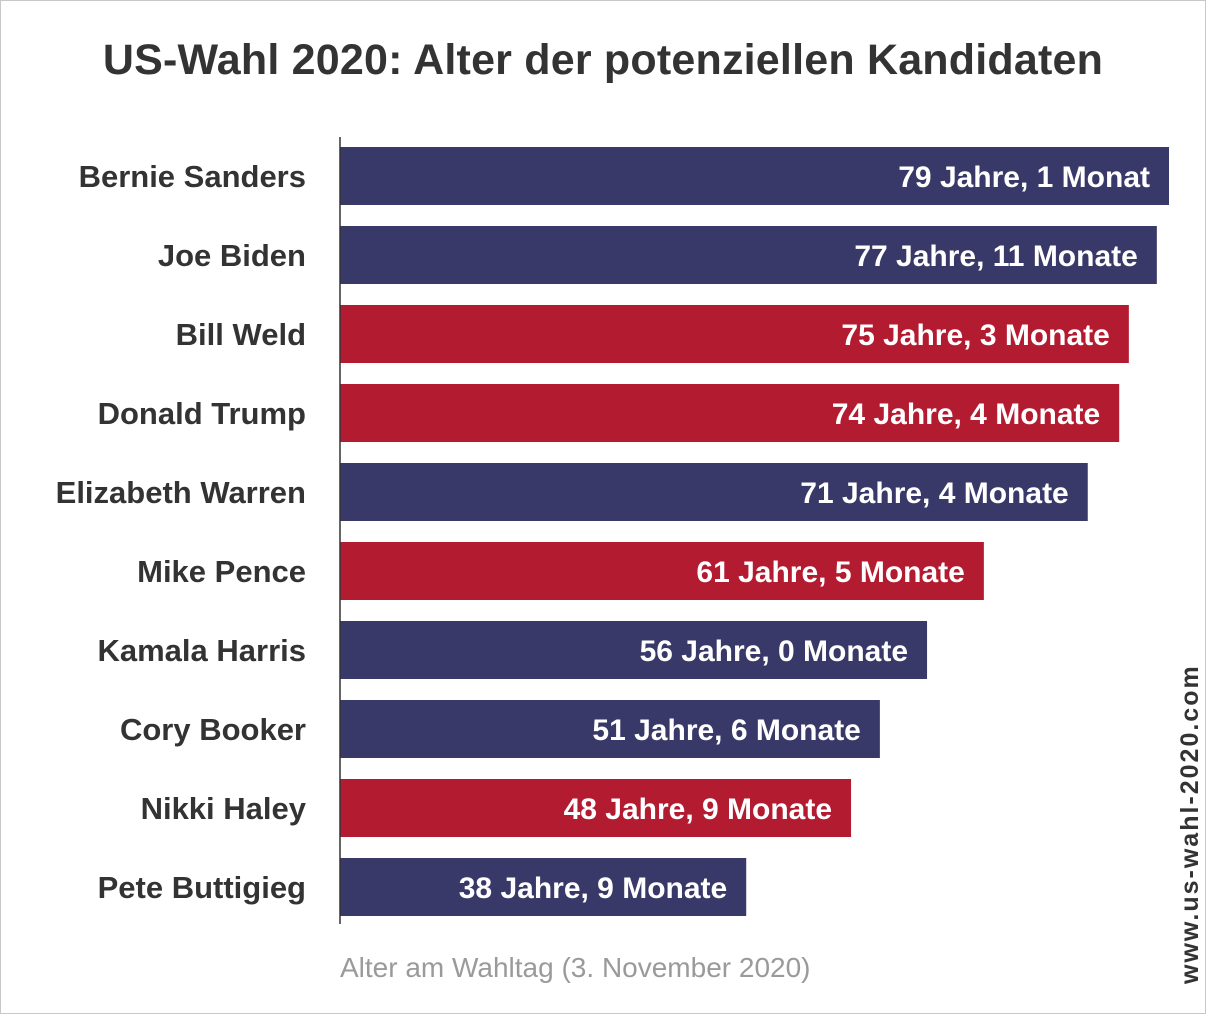 The height and width of the screenshot is (1014, 1206). Describe the element at coordinates (830, 572) in the screenshot. I see `value-label-mike-pence: 61 Jahre, 5 Monate` at that location.